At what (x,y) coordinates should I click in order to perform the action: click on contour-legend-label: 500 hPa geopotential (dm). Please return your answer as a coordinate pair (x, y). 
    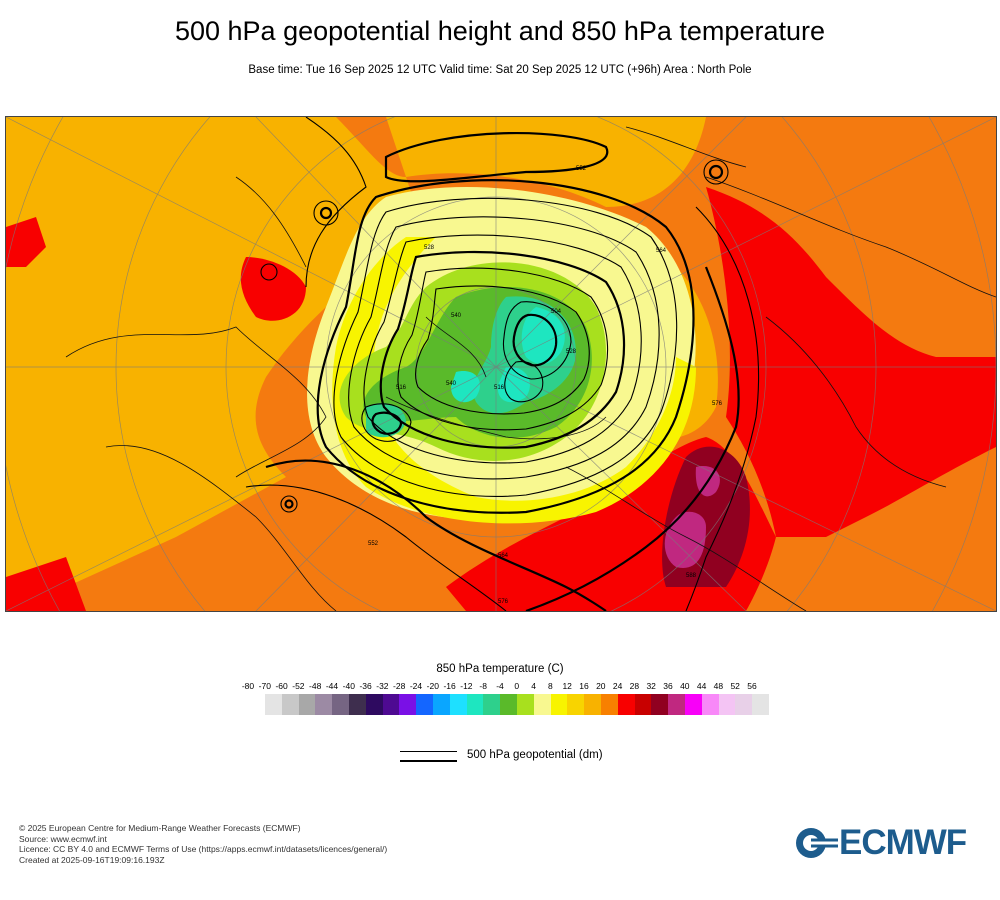
    Looking at the image, I should click on (535, 755).